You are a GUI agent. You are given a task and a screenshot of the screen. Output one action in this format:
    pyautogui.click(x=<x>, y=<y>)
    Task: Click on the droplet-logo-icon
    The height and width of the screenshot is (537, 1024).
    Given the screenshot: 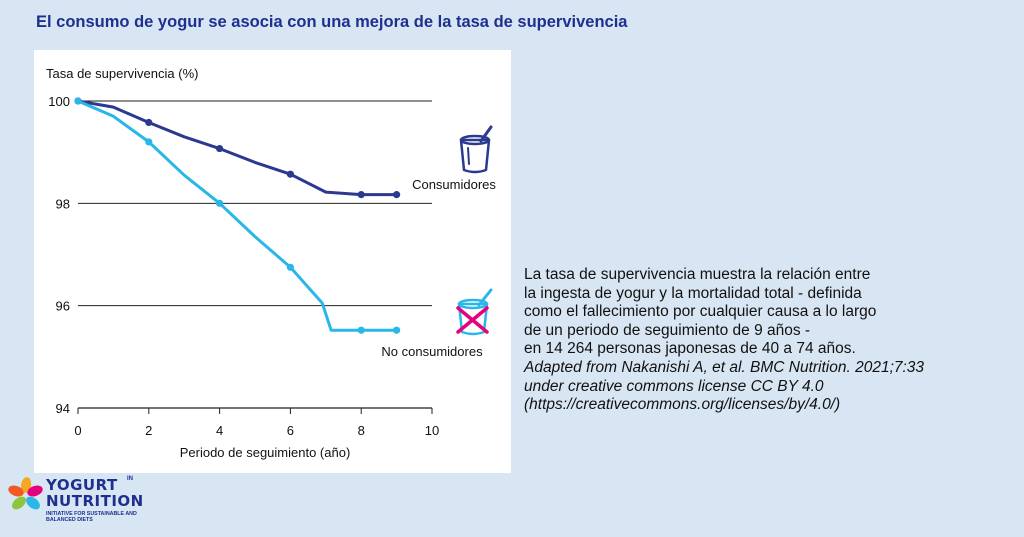 What is the action you would take?
    pyautogui.click(x=25, y=493)
    